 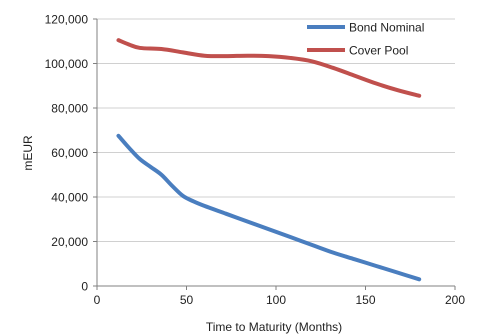 I want to click on x-tick-label: 200, so click(x=455, y=300).